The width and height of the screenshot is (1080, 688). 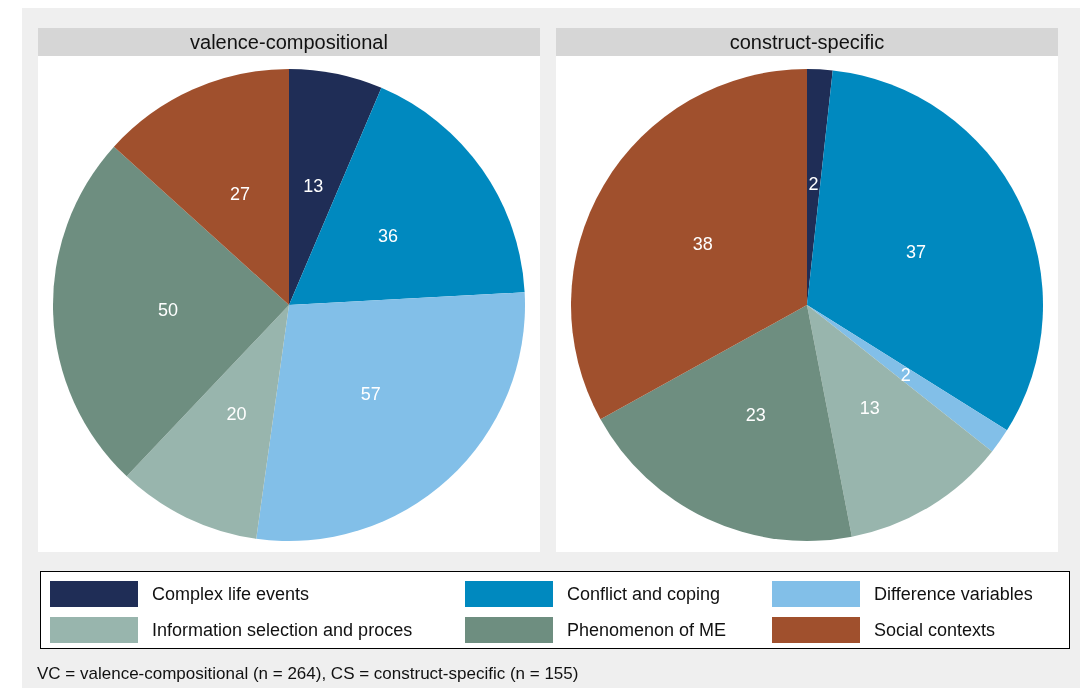 I want to click on slice-label: valence-compositional, so click(x=289, y=42).